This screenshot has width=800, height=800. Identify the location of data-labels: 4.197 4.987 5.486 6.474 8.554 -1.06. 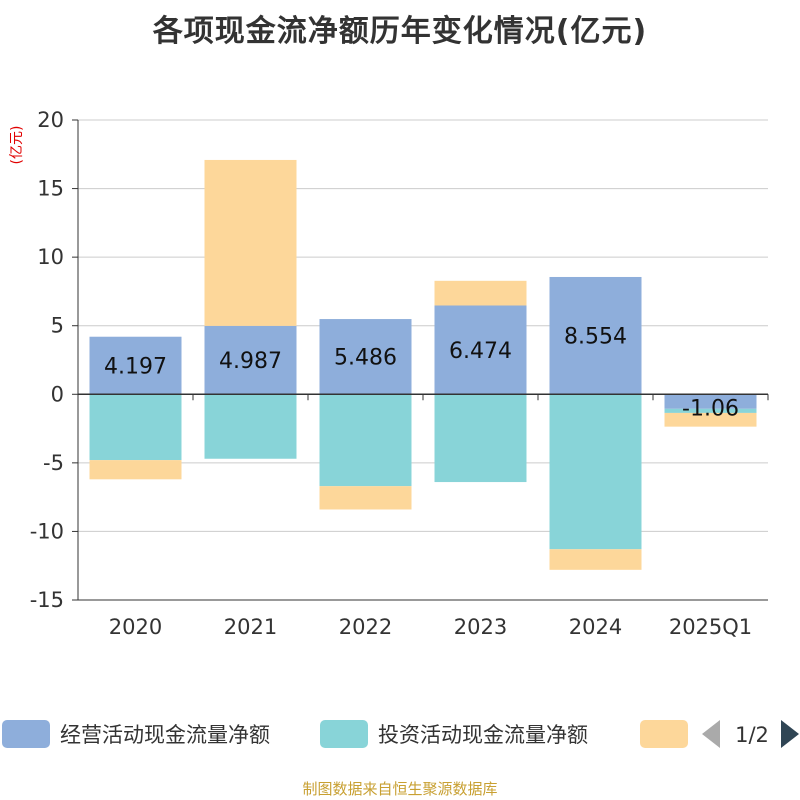
(421, 373).